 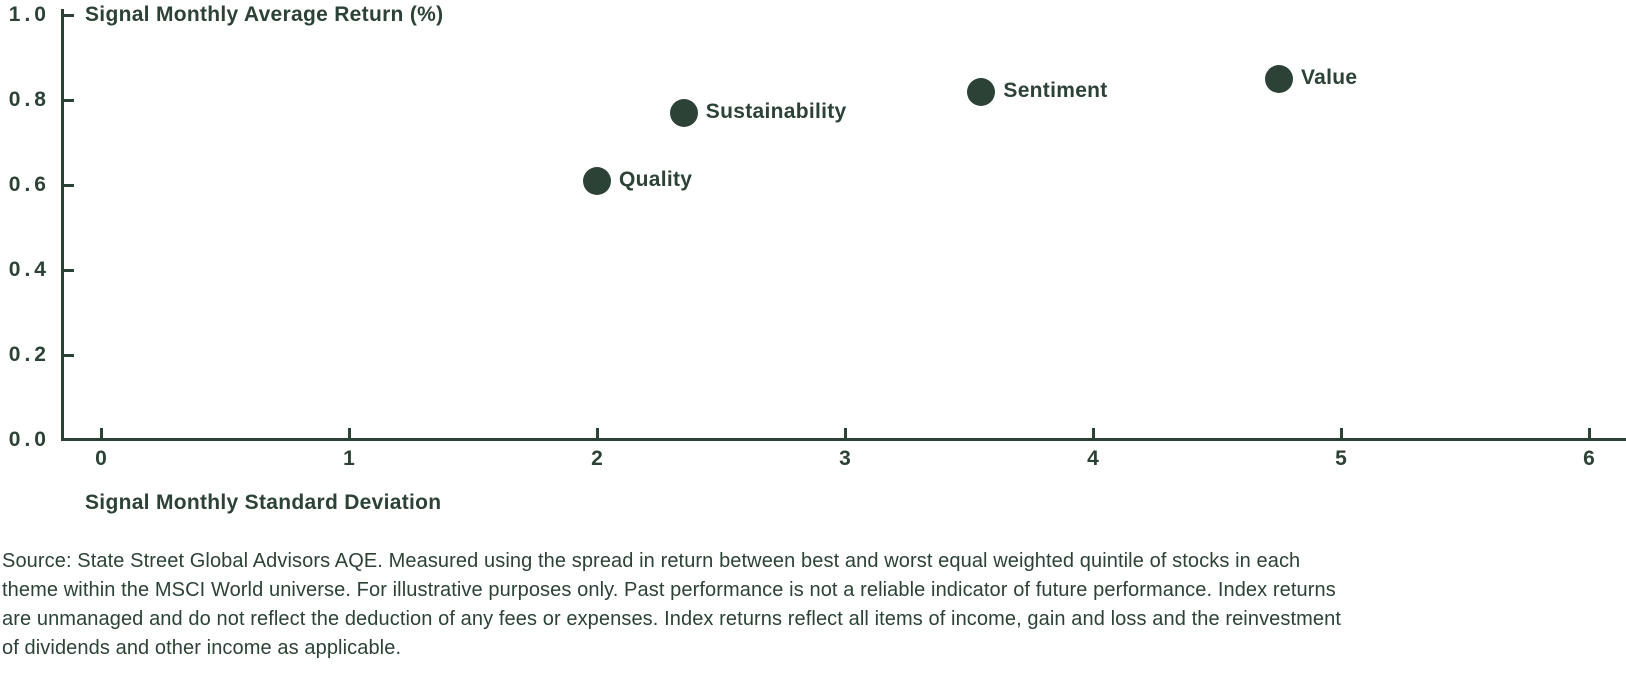 What do you see at coordinates (1341, 458) in the screenshot?
I see `x-tick-label: 5` at bounding box center [1341, 458].